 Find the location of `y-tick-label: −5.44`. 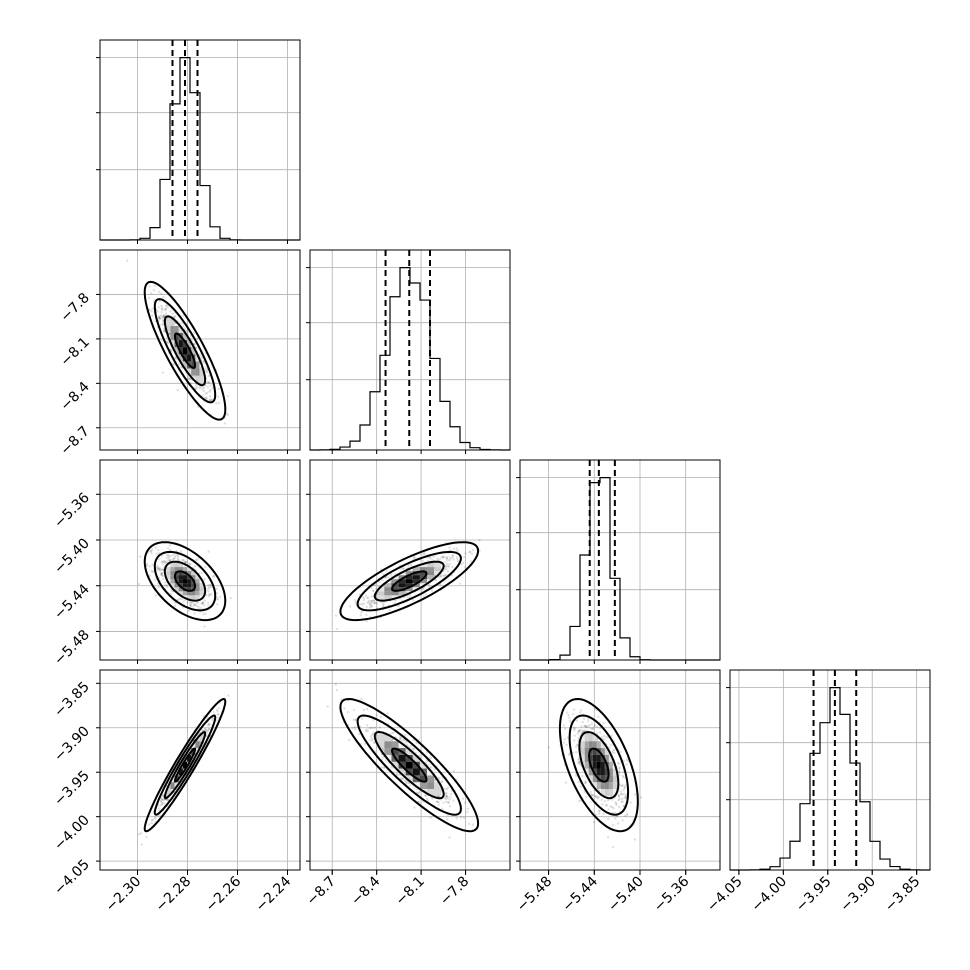

y-tick-label: −5.44 is located at coordinates (72, 602).